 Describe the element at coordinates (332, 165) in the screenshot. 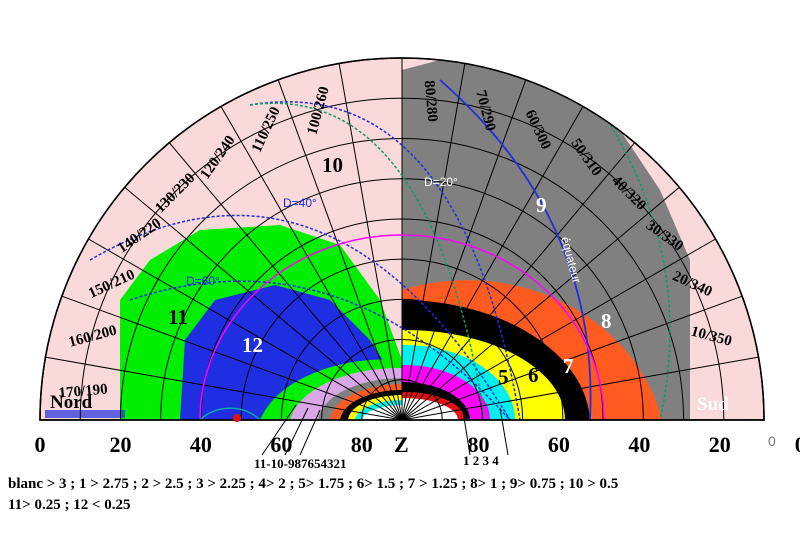

I see `region-label-10: 10` at that location.